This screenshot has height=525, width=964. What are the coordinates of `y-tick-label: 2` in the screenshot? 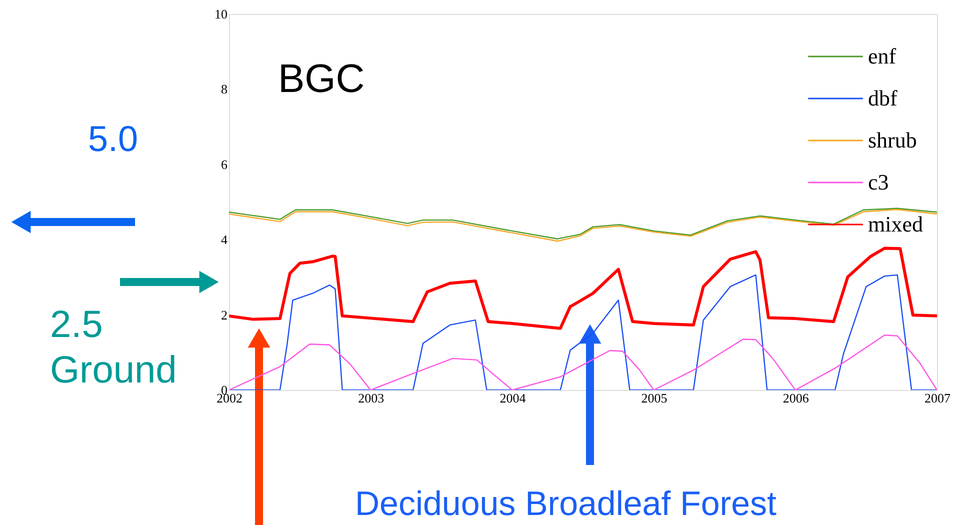 It's located at (224, 314).